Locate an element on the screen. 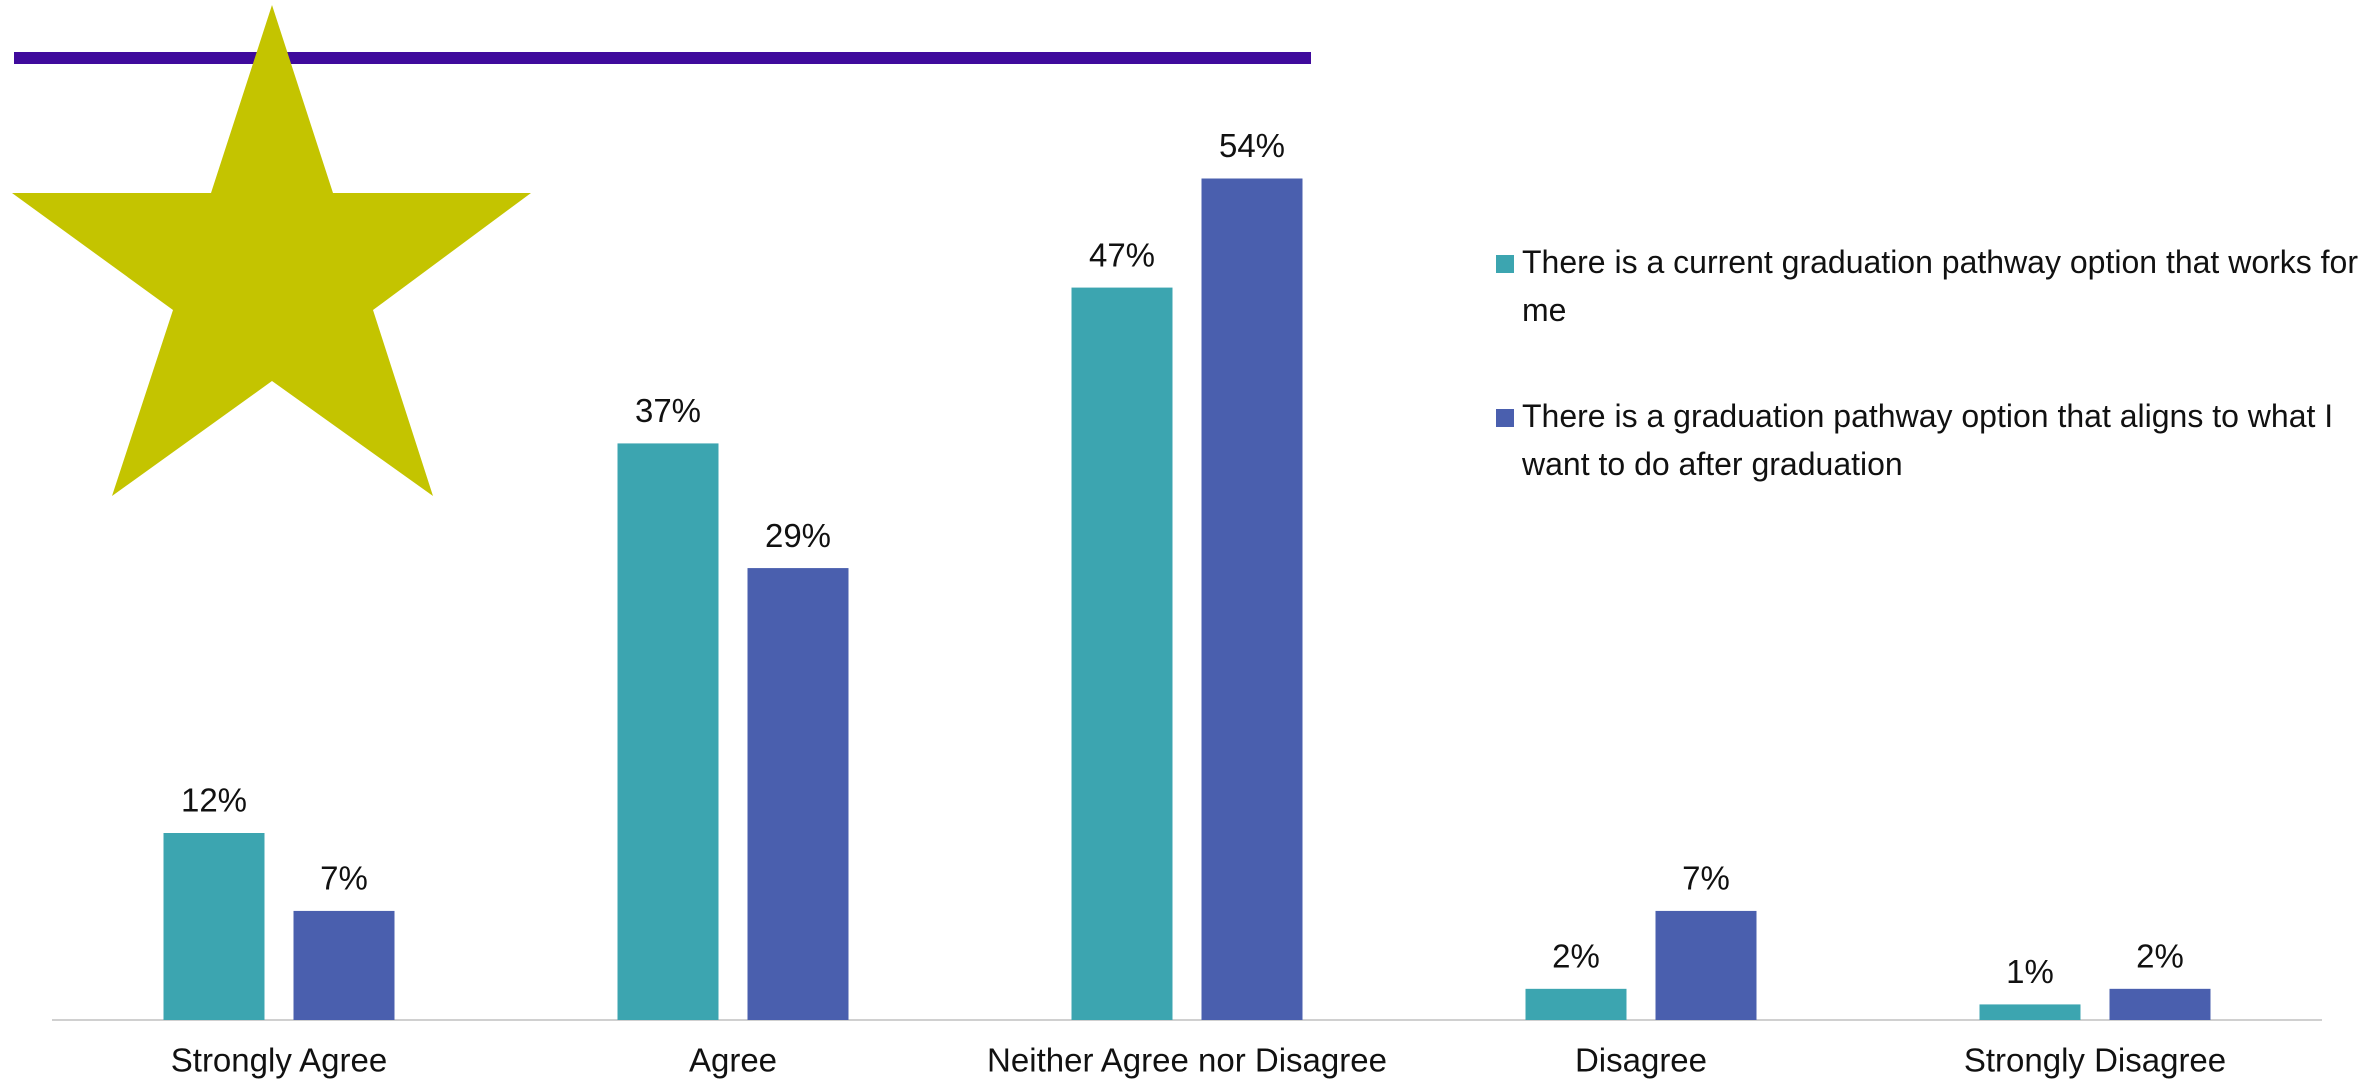 This screenshot has width=2374, height=1084. x-tick-label: Strongly Agree is located at coordinates (279, 1060).